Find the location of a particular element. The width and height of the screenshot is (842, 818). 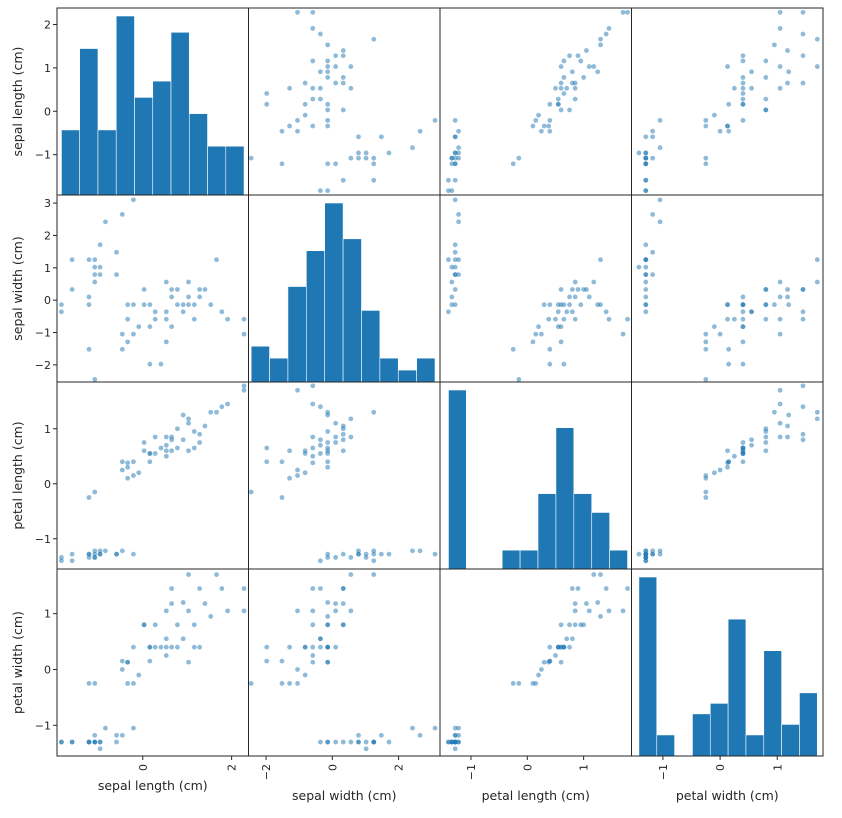

x-tick-label: 1 is located at coordinates (777, 767).